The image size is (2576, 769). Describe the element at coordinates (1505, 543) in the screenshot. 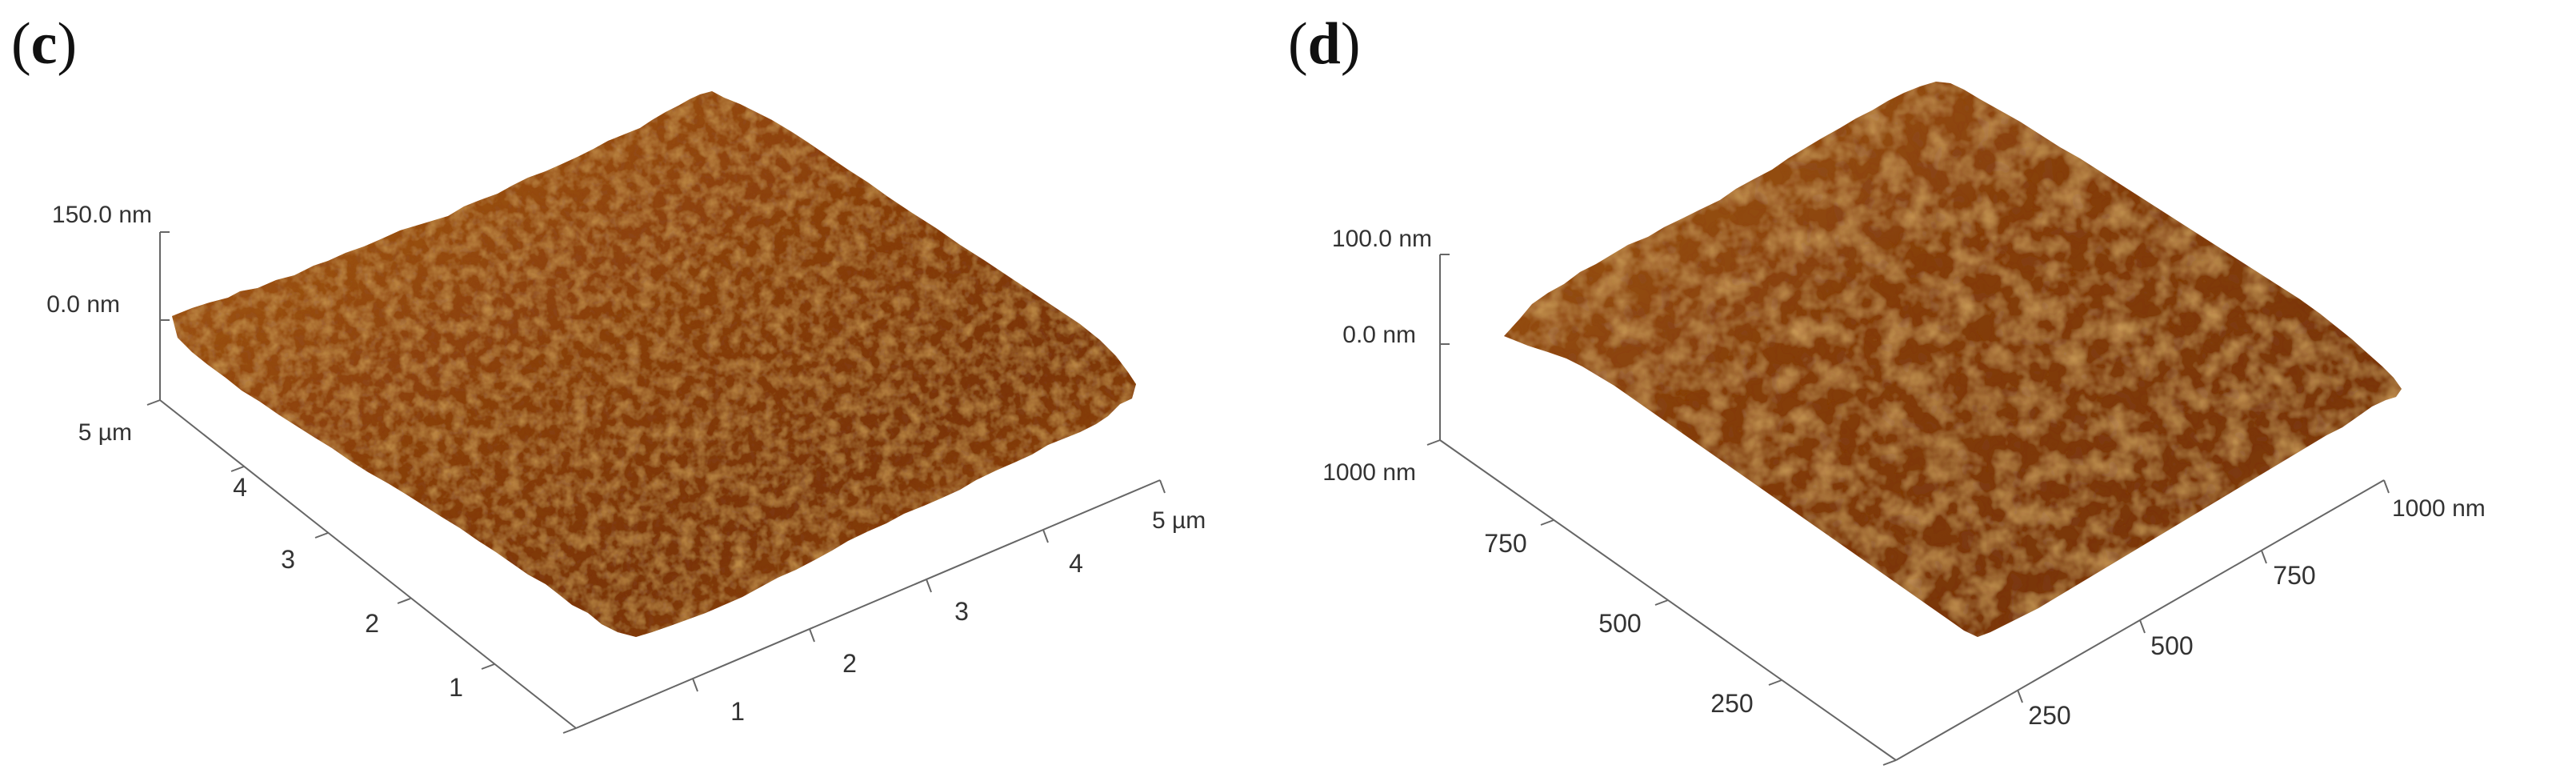

I see `left-axis-tick-label: 750` at that location.